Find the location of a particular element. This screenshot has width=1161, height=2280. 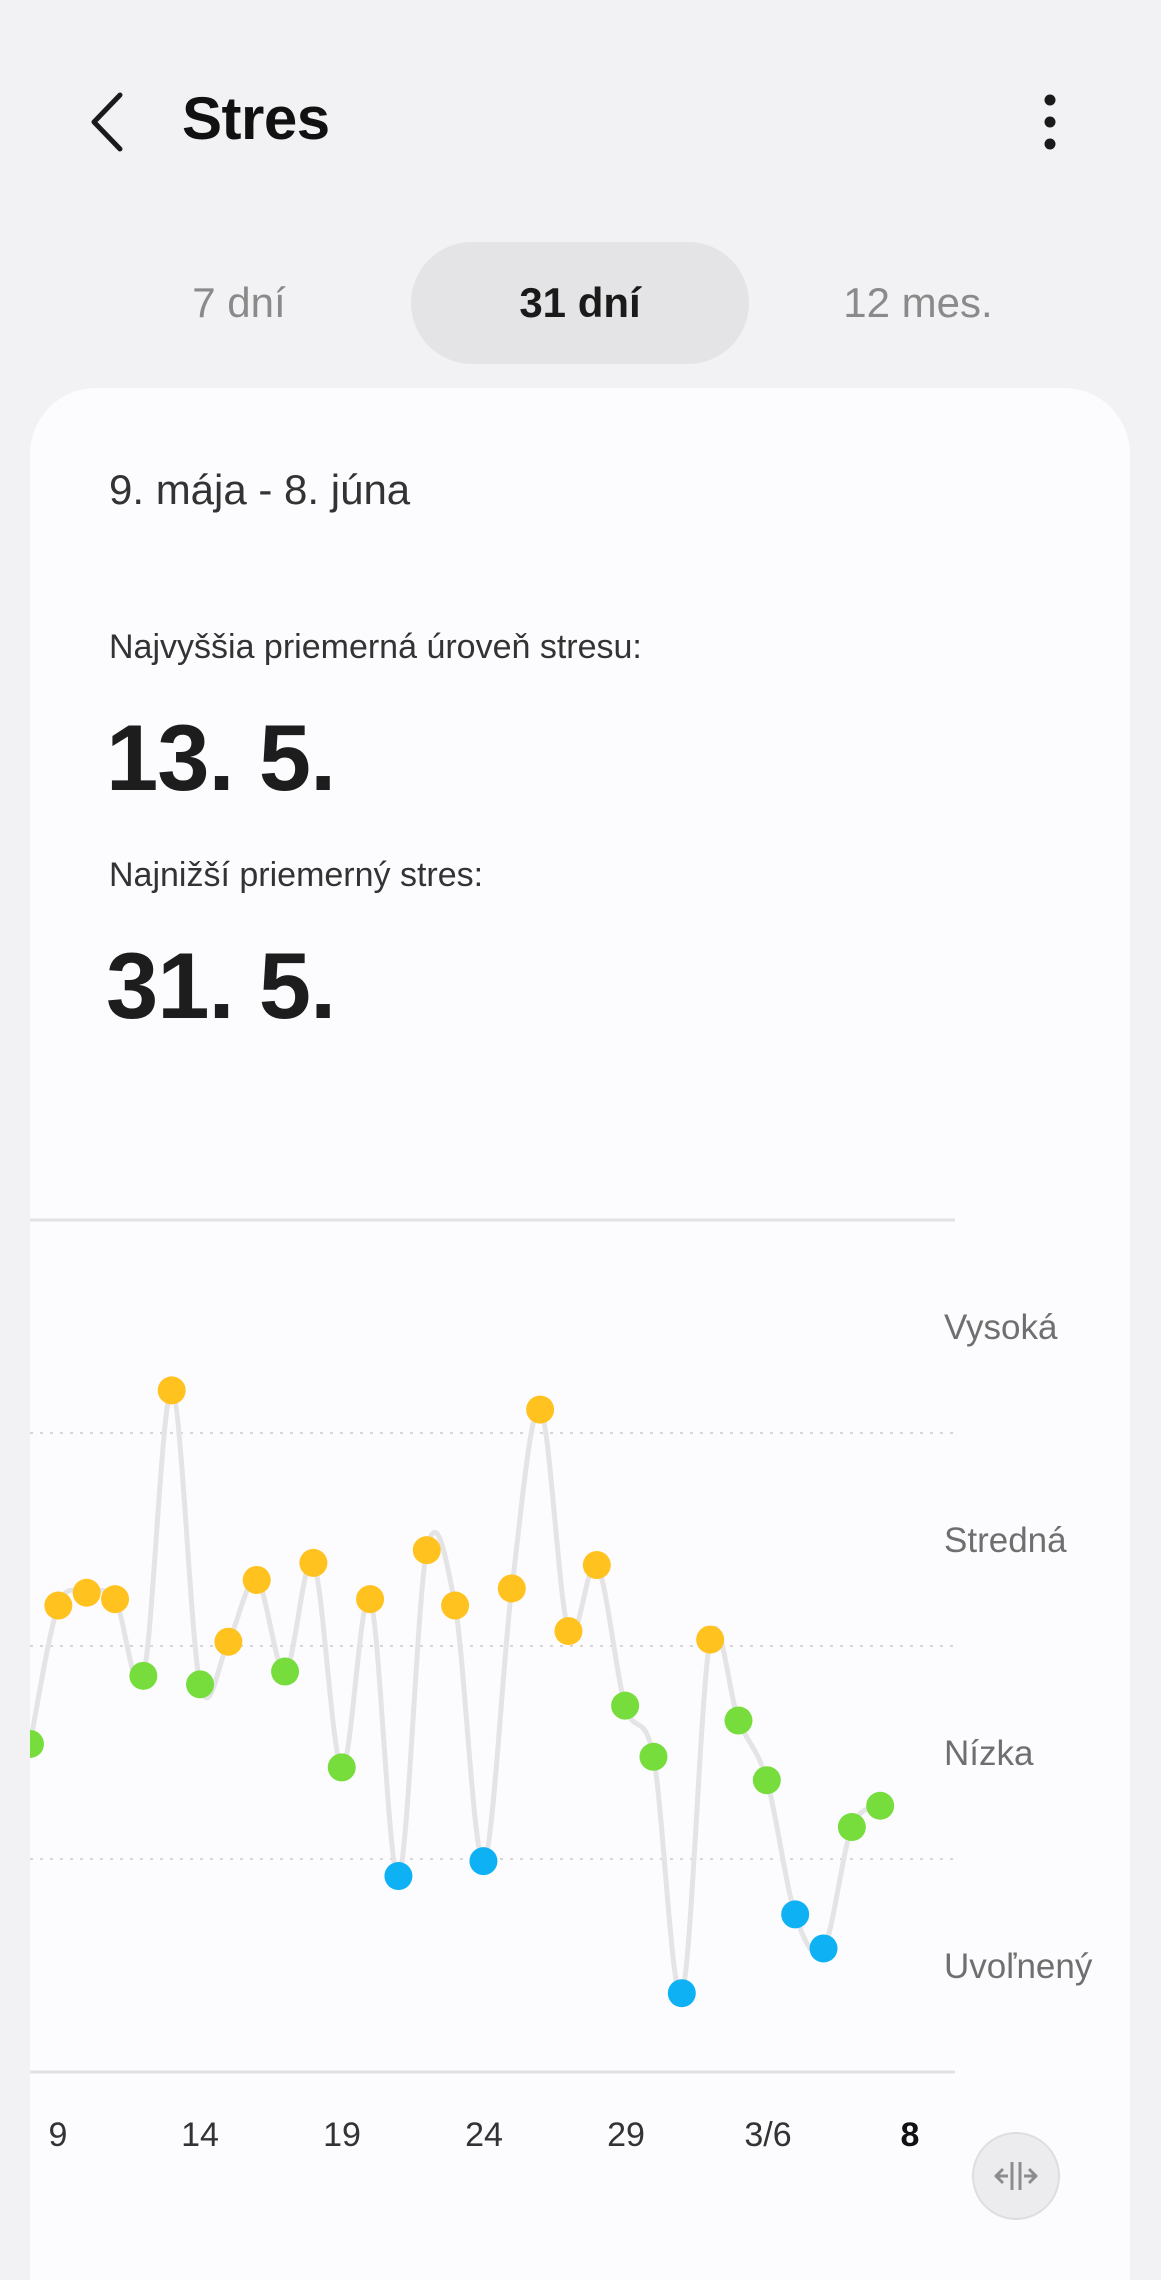

tab-7-days: 7 dní is located at coordinates (239, 302).